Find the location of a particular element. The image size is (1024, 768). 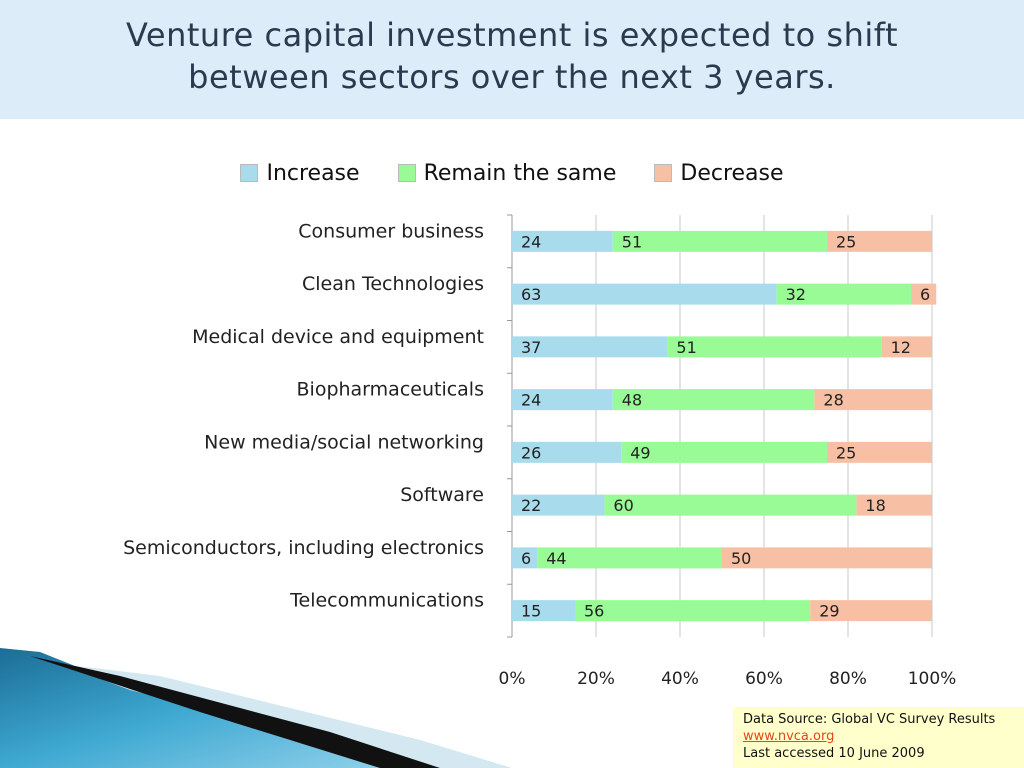

x-tick-label: 60% is located at coordinates (764, 679).